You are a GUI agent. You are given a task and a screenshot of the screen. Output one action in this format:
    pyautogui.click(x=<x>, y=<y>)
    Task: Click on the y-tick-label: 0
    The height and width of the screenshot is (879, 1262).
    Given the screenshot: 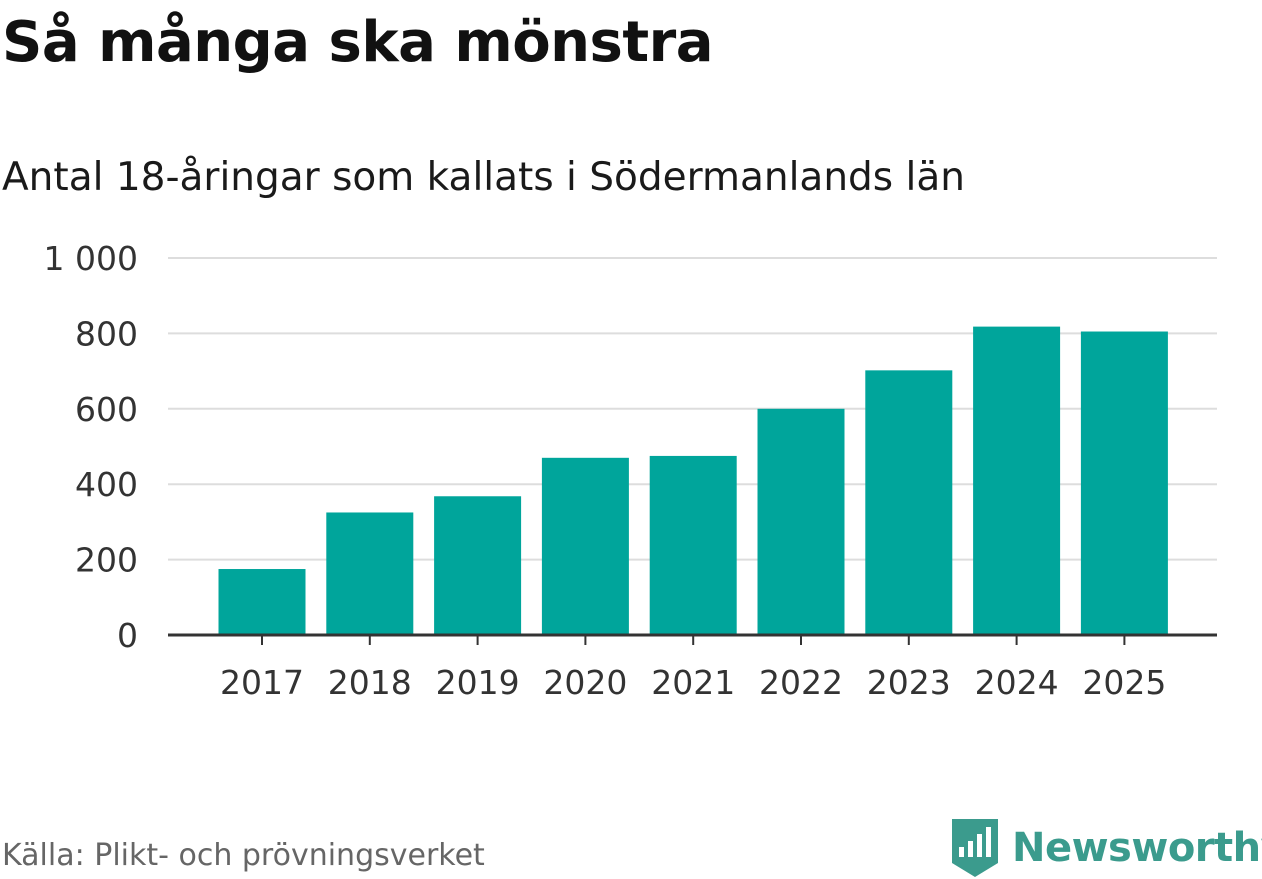 What is the action you would take?
    pyautogui.click(x=127, y=635)
    